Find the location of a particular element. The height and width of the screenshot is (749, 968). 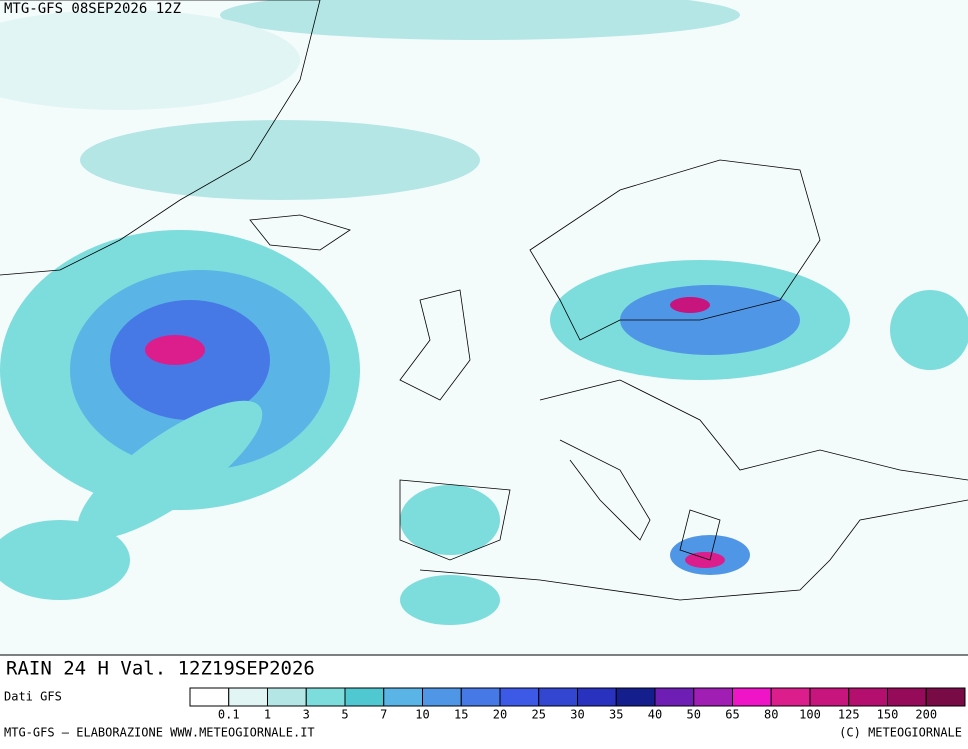

legend-label: 80 is located at coordinates (771, 715).